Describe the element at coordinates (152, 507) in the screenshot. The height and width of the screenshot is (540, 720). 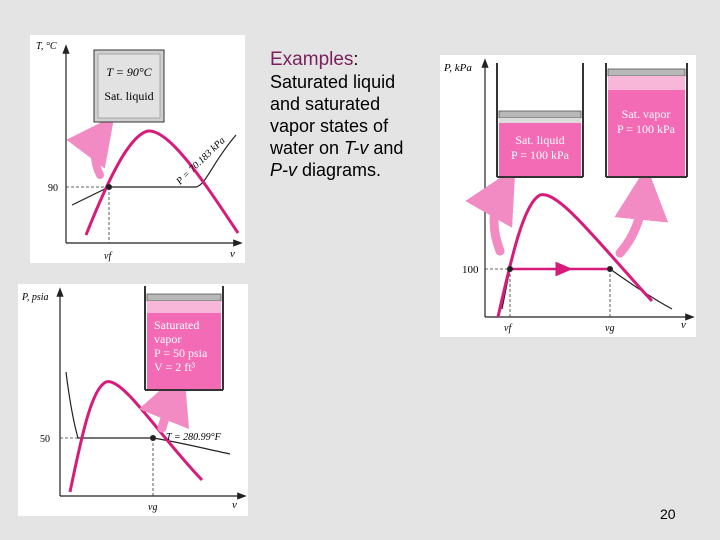
I see `pv-psia-vg-label: vg` at that location.